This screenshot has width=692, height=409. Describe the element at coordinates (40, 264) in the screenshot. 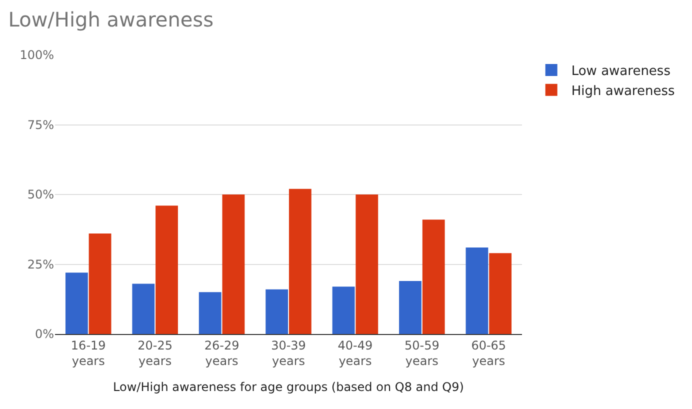

I see `y-tick-label: 25%` at that location.